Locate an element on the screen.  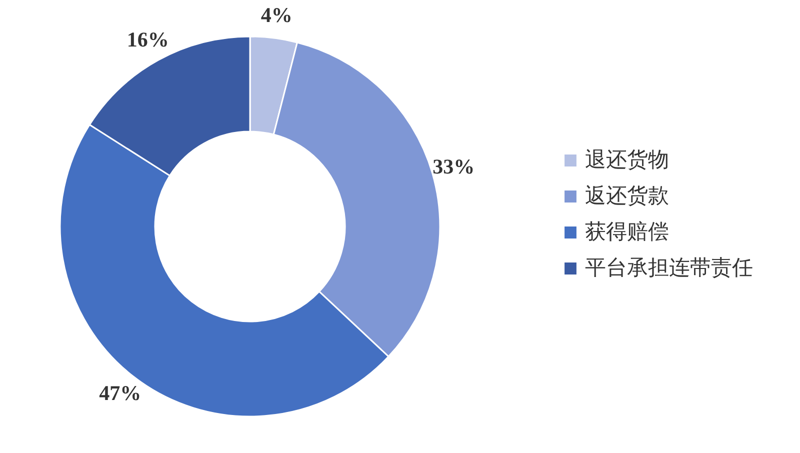
legend-label: 获得赔偿 is located at coordinates (627, 232).